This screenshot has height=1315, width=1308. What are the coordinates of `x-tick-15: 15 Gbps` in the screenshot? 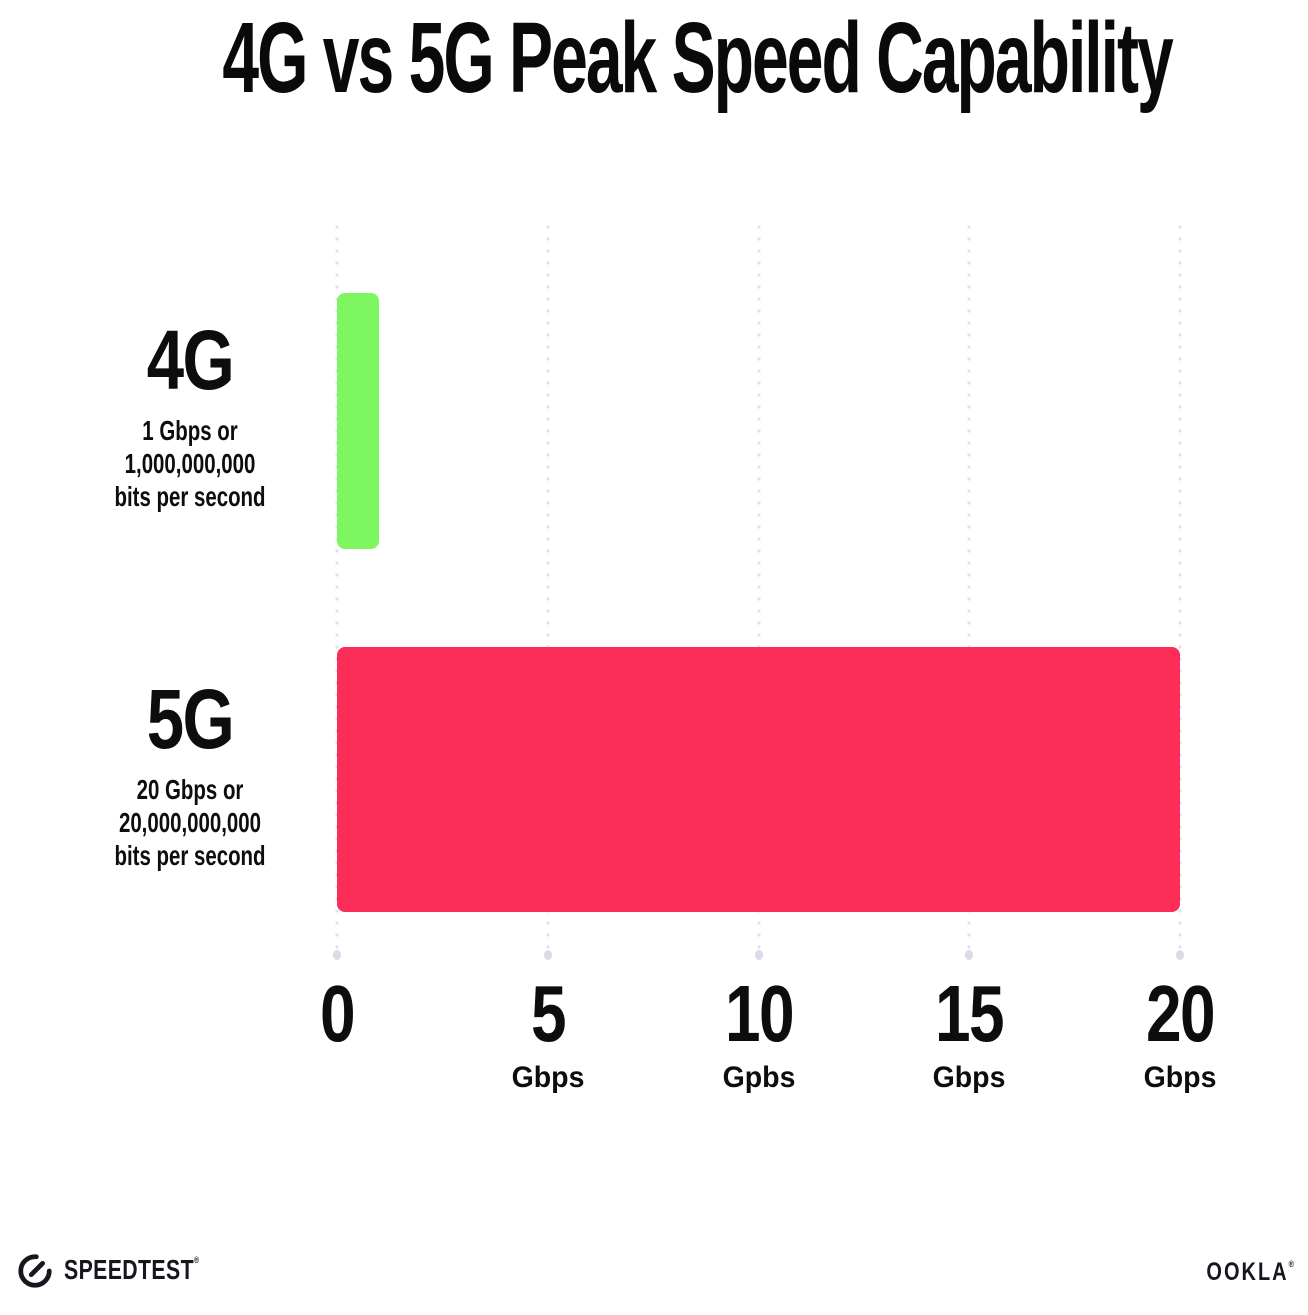 It's located at (969, 1033).